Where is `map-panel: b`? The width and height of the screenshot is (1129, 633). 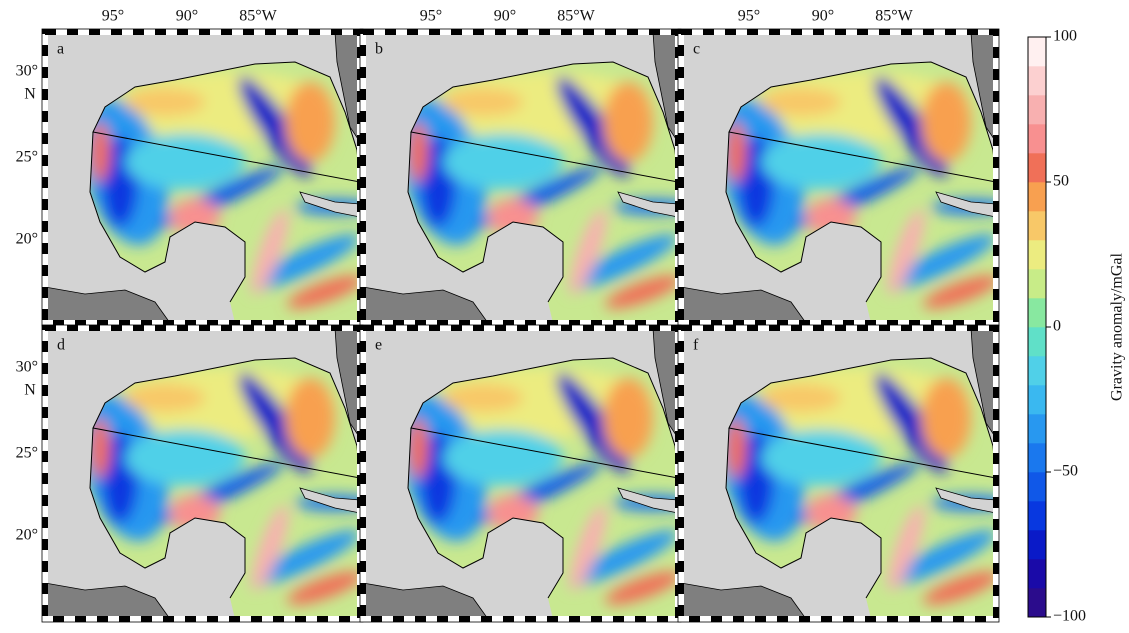
map-panel: b is located at coordinates (526, 177).